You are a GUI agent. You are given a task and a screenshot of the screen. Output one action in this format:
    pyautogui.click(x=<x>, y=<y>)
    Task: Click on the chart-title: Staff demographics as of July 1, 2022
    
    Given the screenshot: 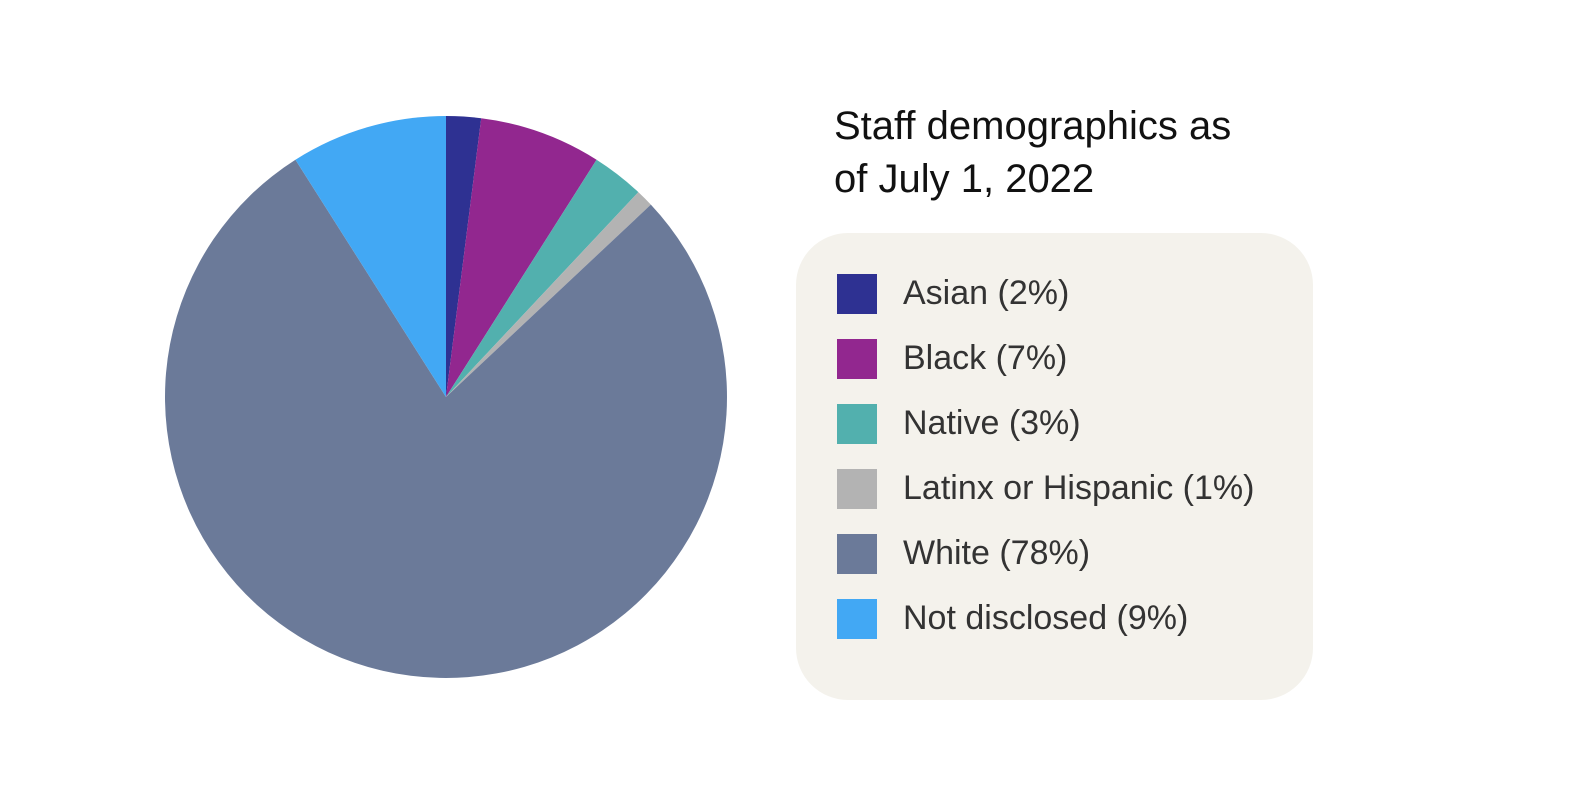 What is the action you would take?
    pyautogui.click(x=1033, y=152)
    